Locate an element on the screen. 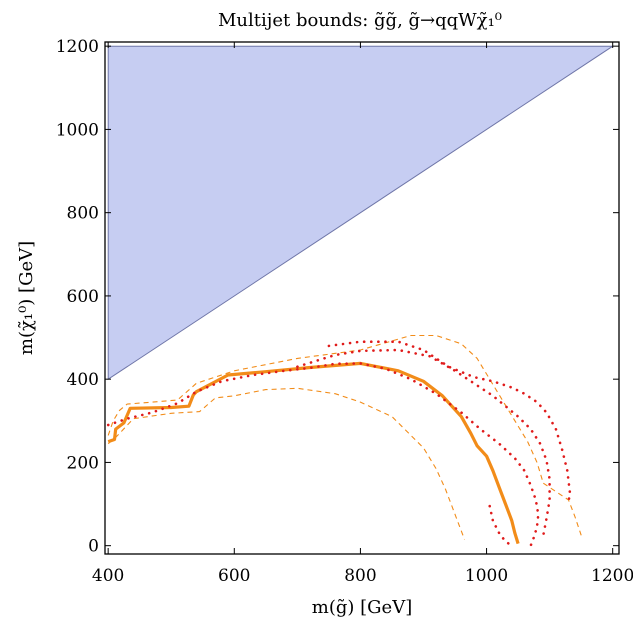 Image resolution: width=633 pixels, height=624 pixels. x-tick-label-600: 600 is located at coordinates (234, 576).